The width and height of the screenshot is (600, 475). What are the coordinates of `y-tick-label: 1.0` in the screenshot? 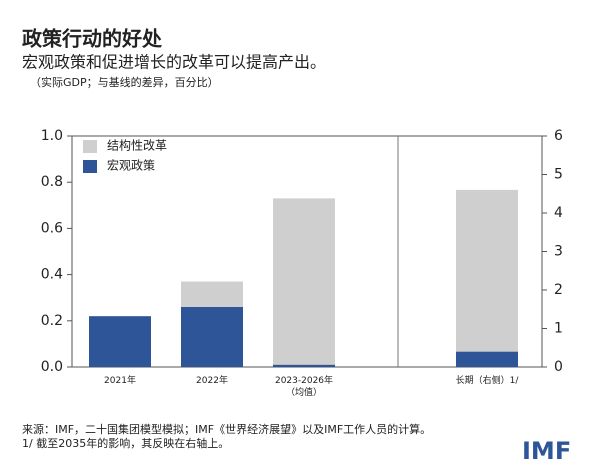 It's located at (52, 136).